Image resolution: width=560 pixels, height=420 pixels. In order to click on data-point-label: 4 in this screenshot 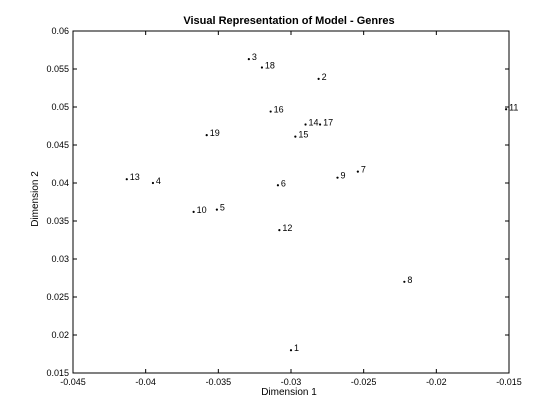, I will do `click(158, 181)`.